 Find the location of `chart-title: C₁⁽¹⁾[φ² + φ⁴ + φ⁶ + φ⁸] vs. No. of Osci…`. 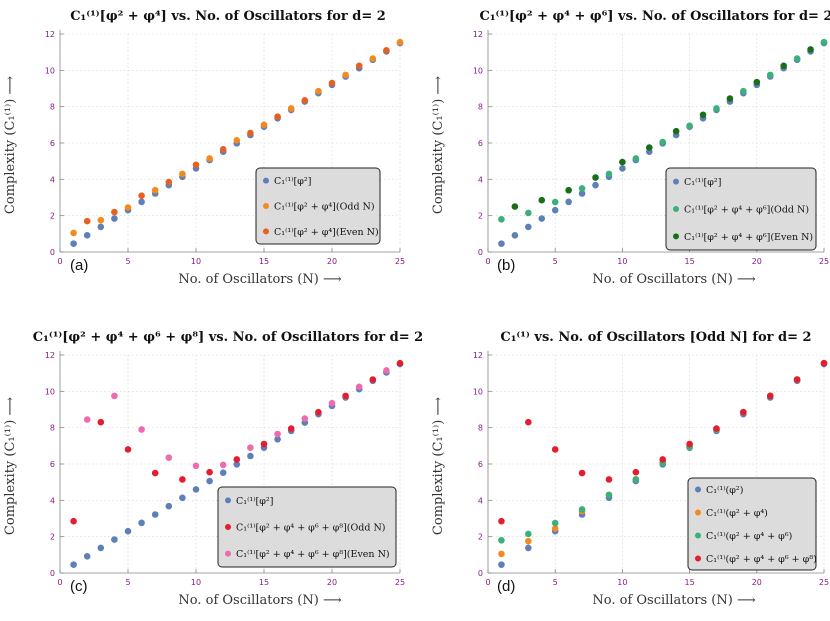

chart-title: C₁⁽¹⁾[φ² + φ⁴ + φ⁶ + φ⁸] vs. No. of Osci… is located at coordinates (228, 337).